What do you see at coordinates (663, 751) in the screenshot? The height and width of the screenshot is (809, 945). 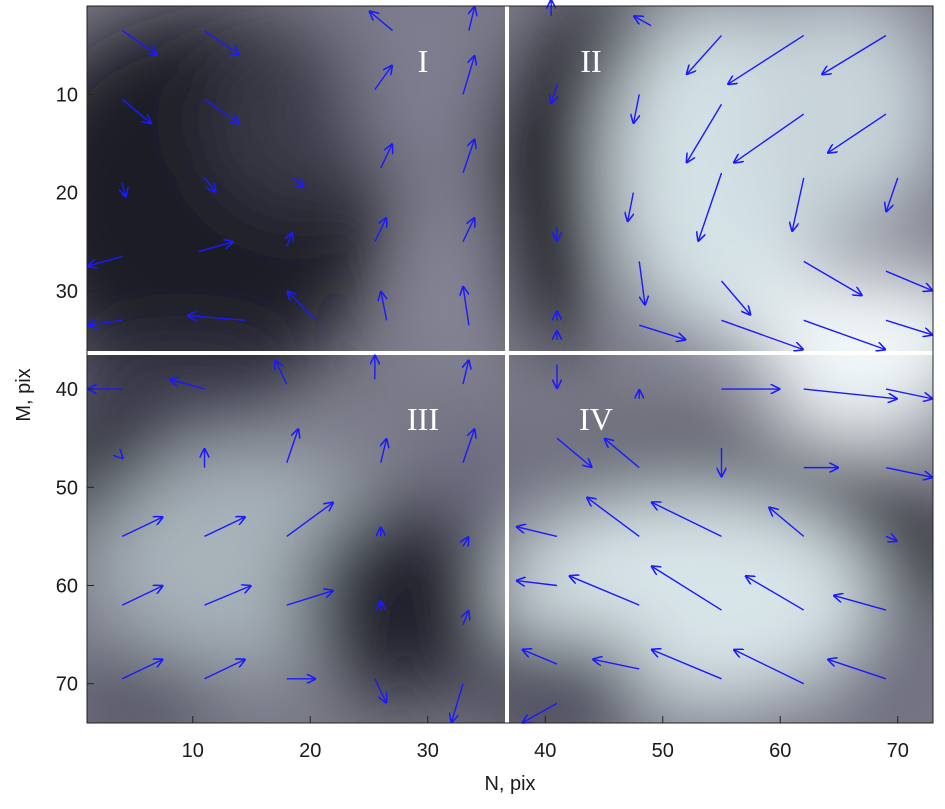 I see `x-tick-label: 50` at bounding box center [663, 751].